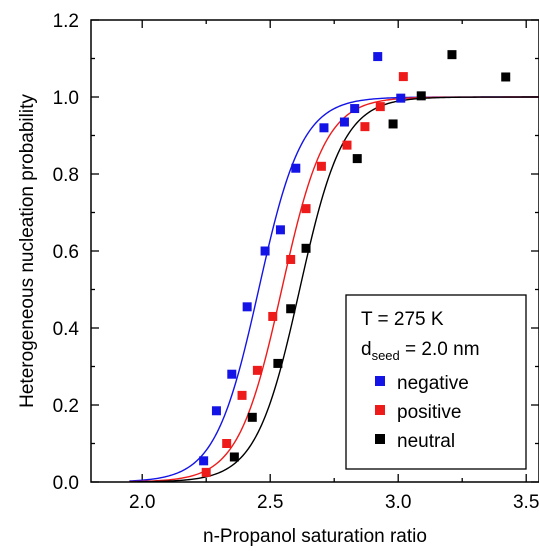 This screenshot has height=551, width=539. What do you see at coordinates (142, 502) in the screenshot?
I see `x-tick-label: 2.0` at bounding box center [142, 502].